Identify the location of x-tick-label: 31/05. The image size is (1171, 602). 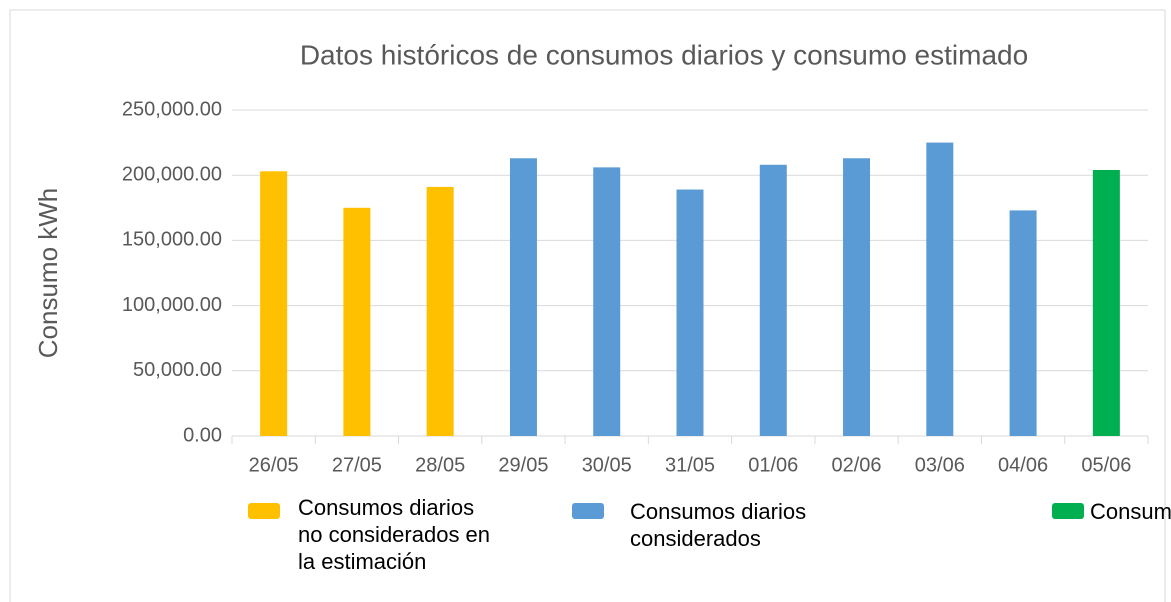
(690, 465).